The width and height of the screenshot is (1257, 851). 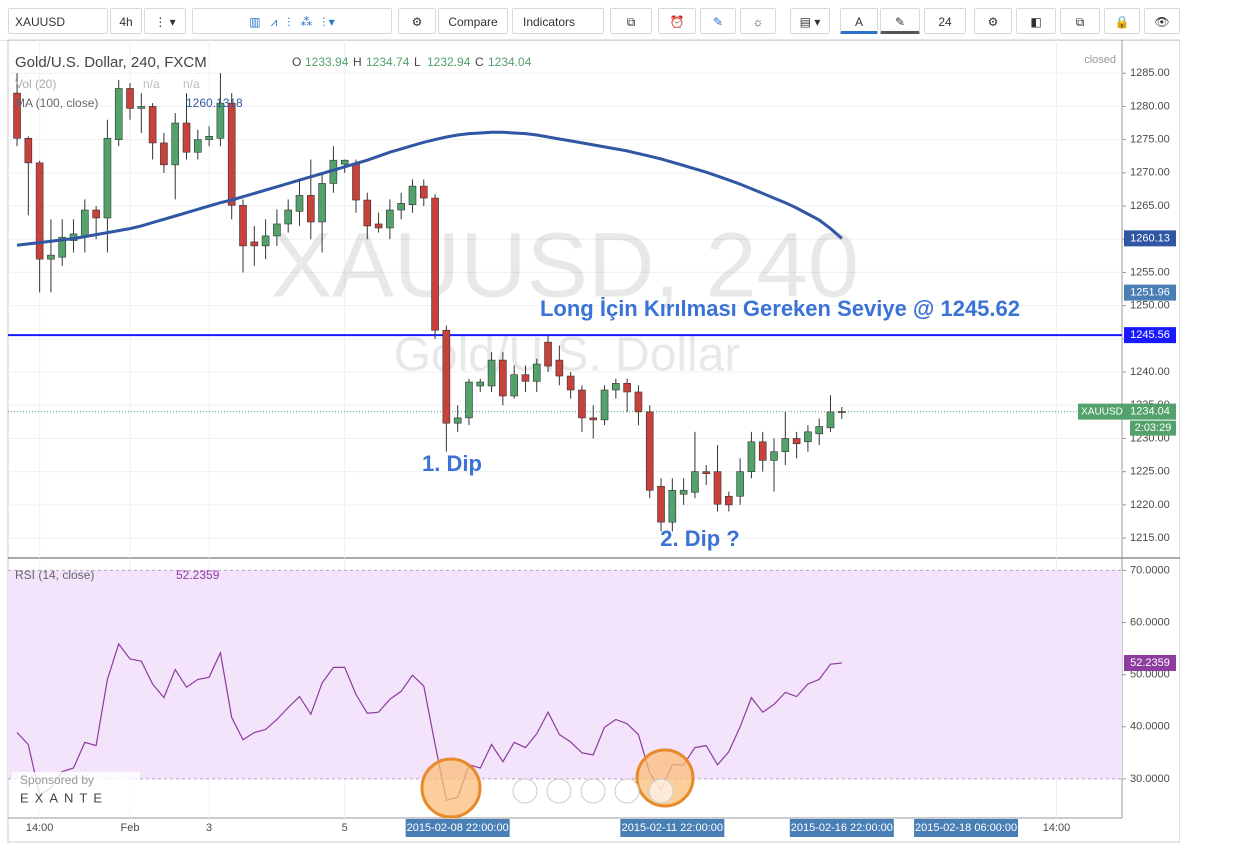 I want to click on compare-button: Compare, so click(x=473, y=21).